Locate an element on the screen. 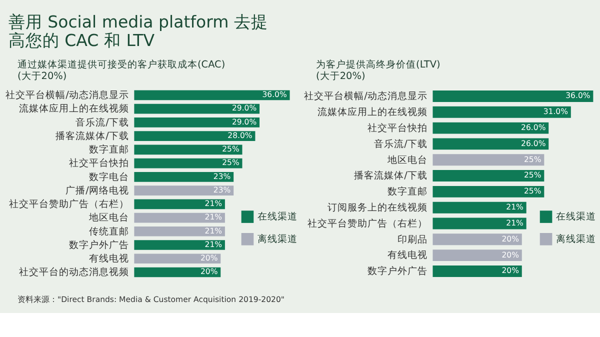  y-tick-label: 印刷品 is located at coordinates (412, 239).